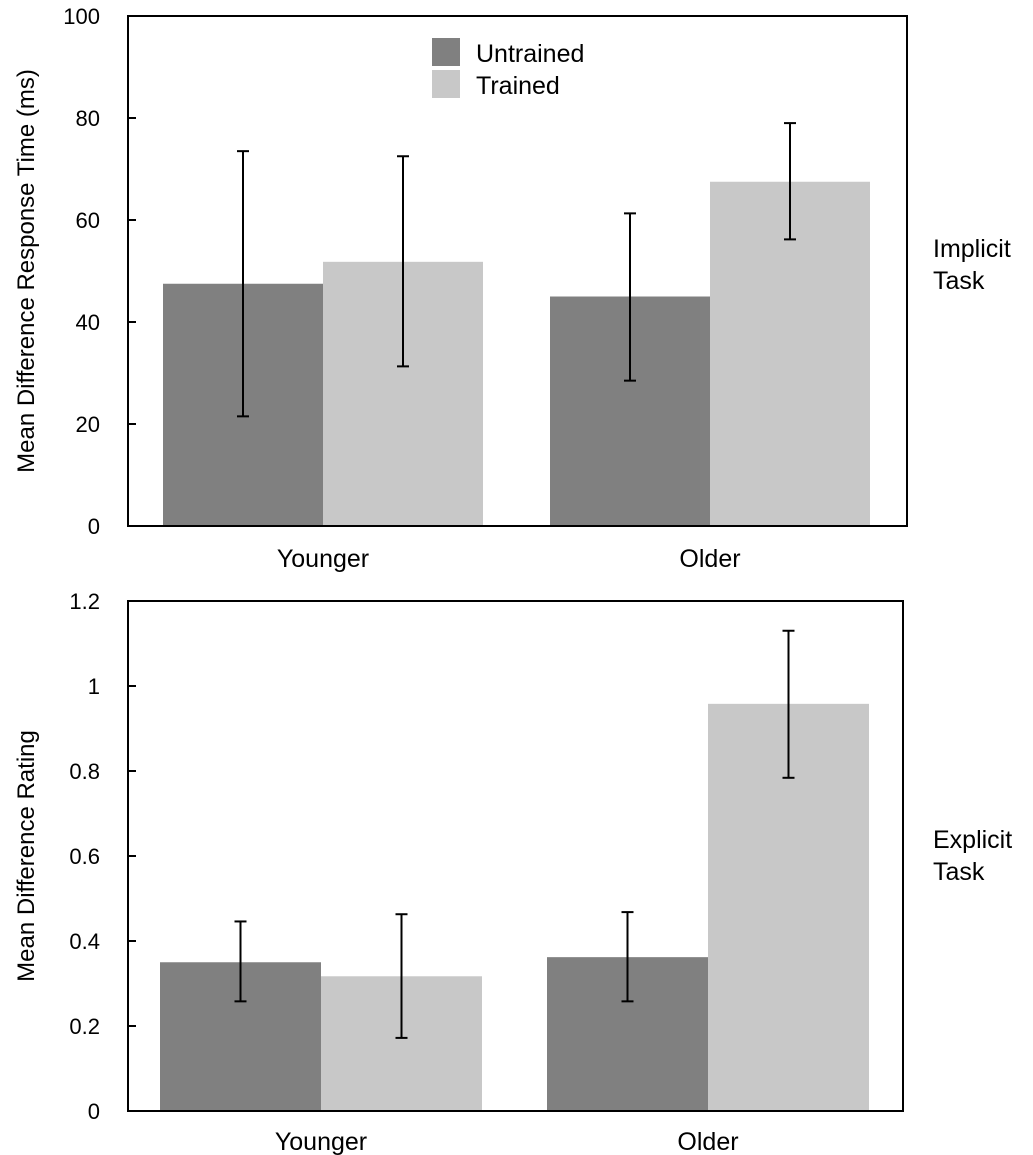 The image size is (1033, 1155). What do you see at coordinates (321, 1141) in the screenshot?
I see `explicit-xtick-label-younger: Younger` at bounding box center [321, 1141].